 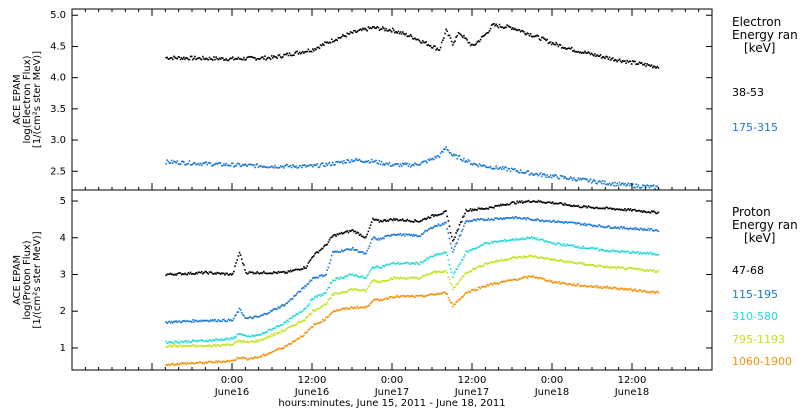 What do you see at coordinates (58, 46) in the screenshot?
I see `electron-ytick-label: 4.5` at bounding box center [58, 46].